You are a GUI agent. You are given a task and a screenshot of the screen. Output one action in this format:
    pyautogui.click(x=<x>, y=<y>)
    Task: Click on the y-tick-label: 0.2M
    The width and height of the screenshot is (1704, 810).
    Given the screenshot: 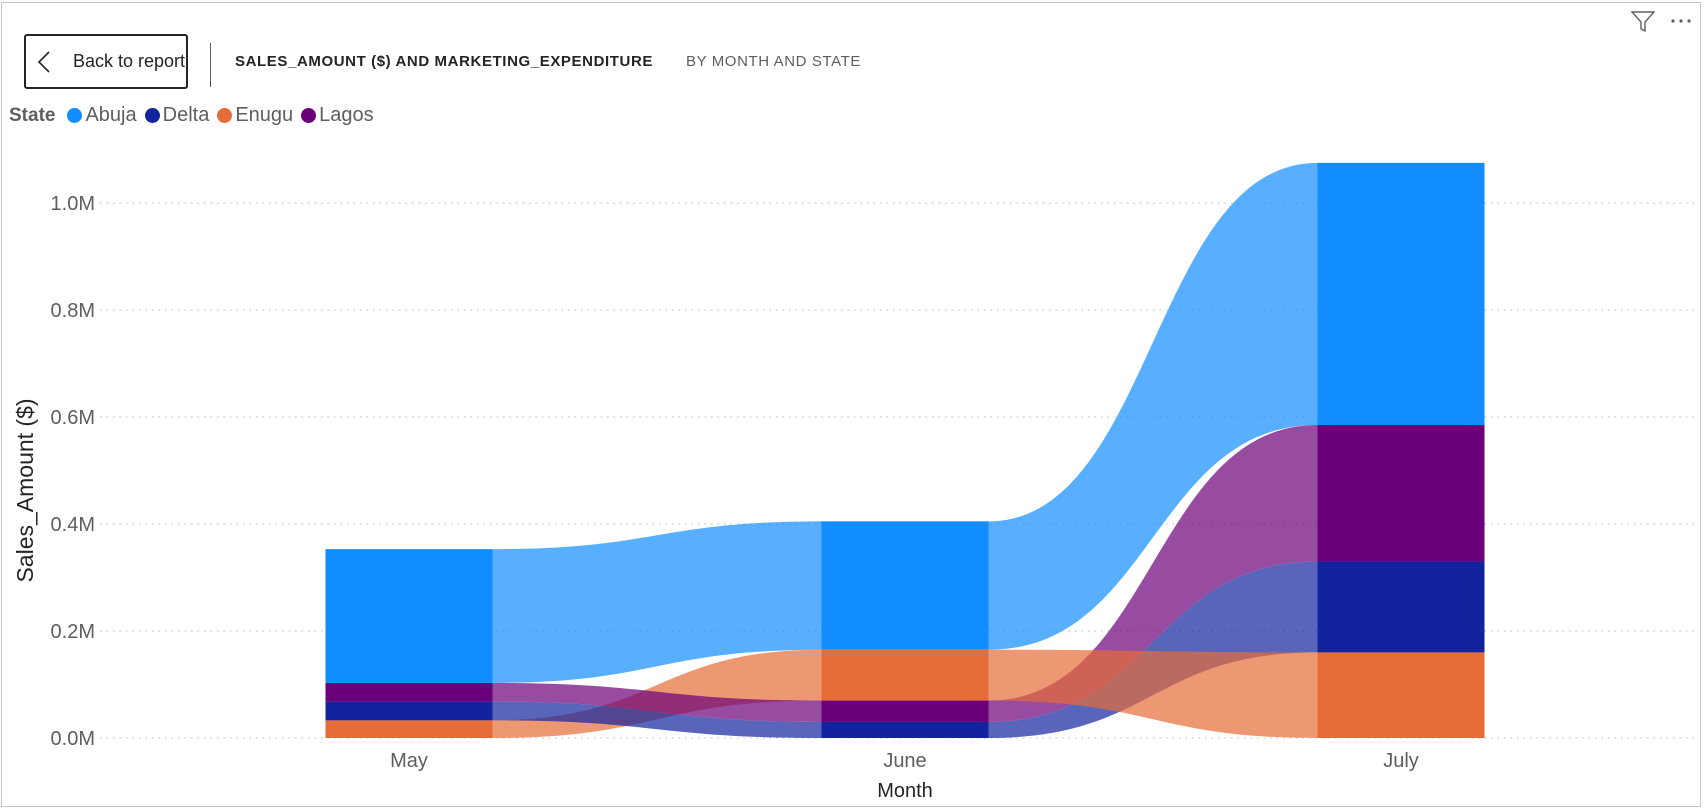 What is the action you would take?
    pyautogui.click(x=73, y=632)
    